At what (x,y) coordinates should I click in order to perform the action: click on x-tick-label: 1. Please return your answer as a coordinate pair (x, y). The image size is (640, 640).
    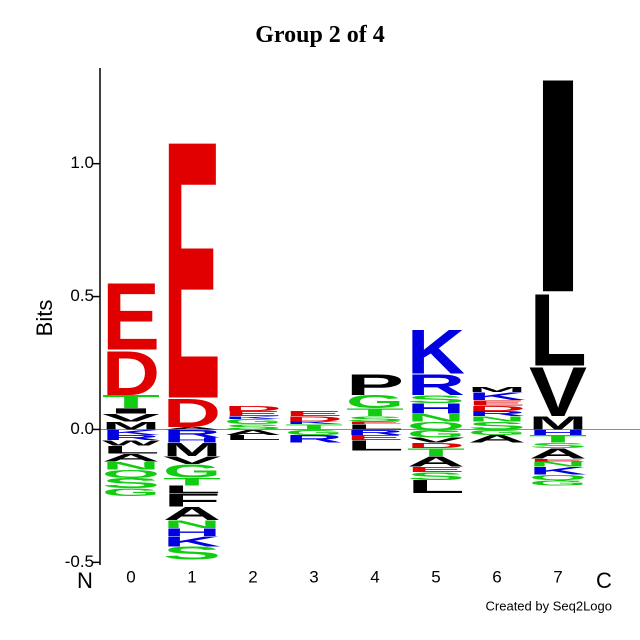
    Looking at the image, I should click on (191, 576).